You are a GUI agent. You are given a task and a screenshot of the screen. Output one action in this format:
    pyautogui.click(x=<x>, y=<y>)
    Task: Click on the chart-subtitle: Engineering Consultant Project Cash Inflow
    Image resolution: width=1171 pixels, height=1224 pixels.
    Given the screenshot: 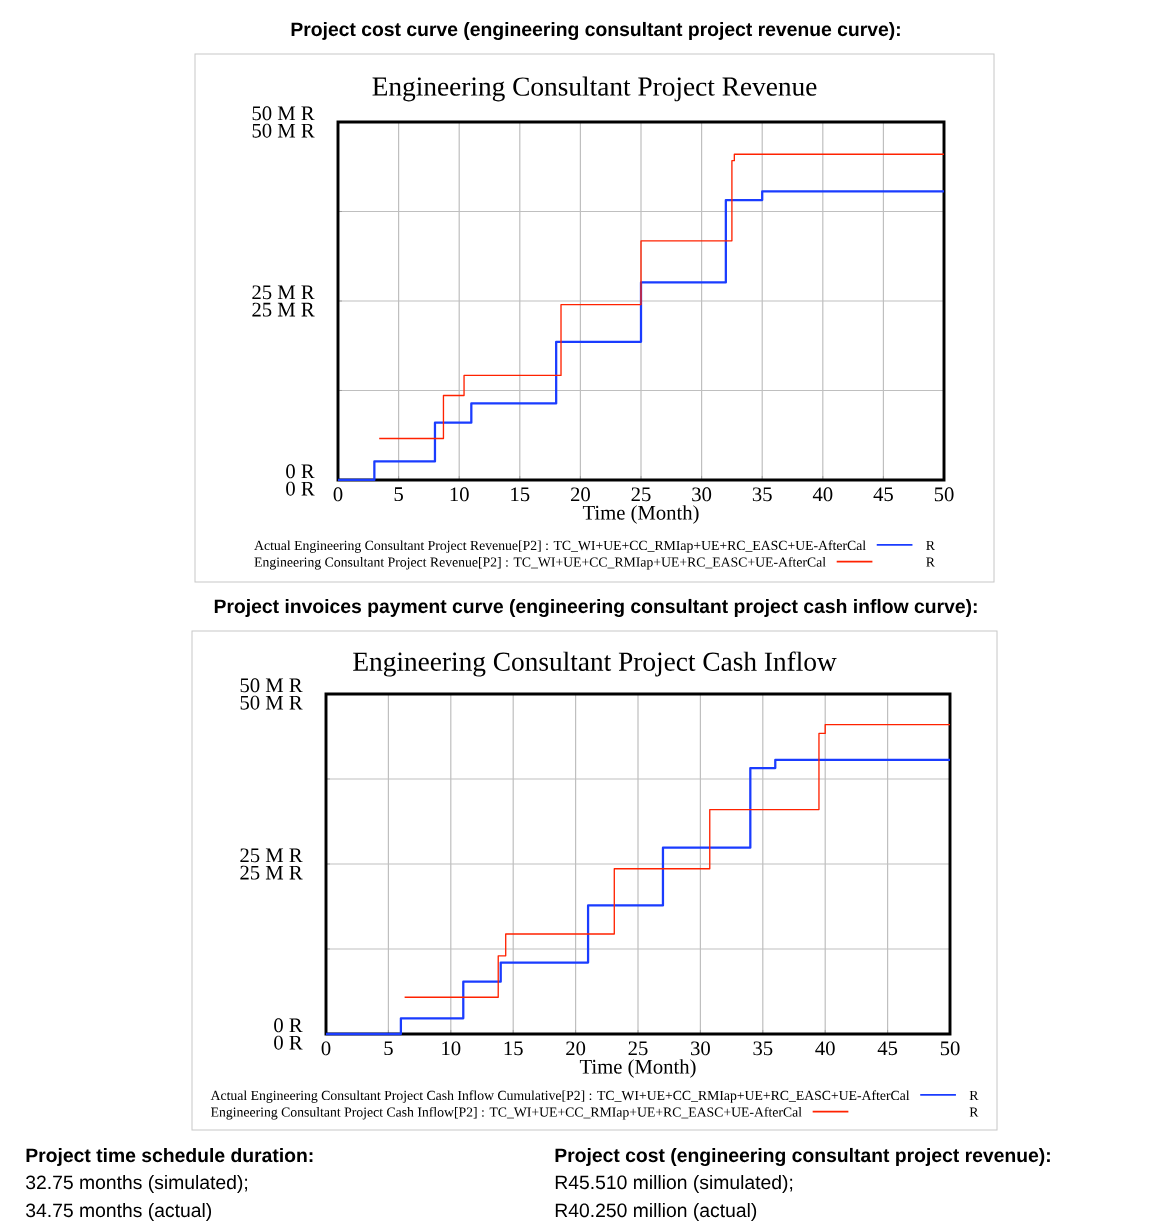 What is the action you would take?
    pyautogui.click(x=595, y=664)
    